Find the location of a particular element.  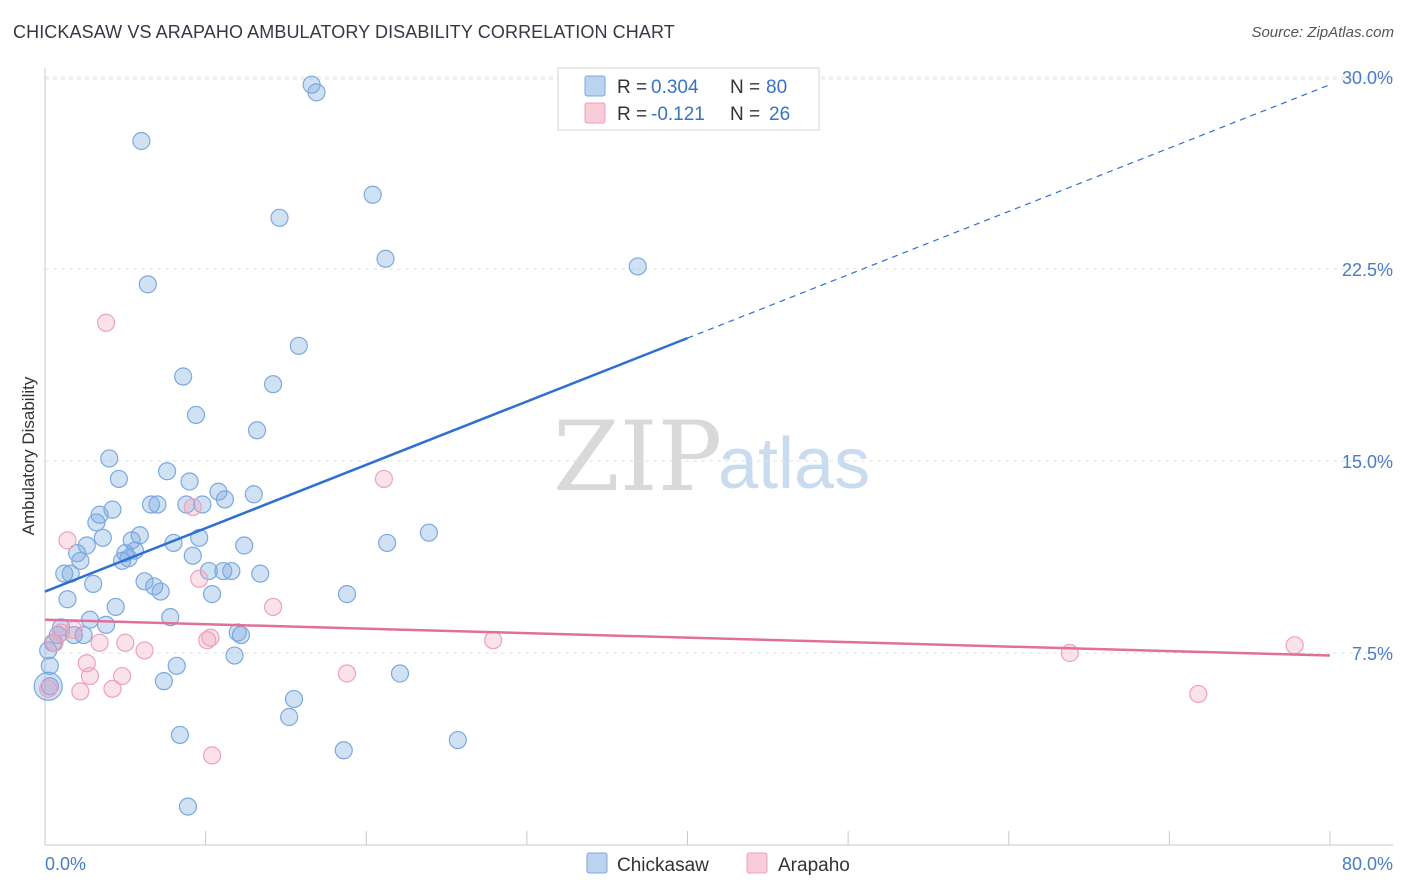

watermark-zip: ZIP is located at coordinates (637, 457).